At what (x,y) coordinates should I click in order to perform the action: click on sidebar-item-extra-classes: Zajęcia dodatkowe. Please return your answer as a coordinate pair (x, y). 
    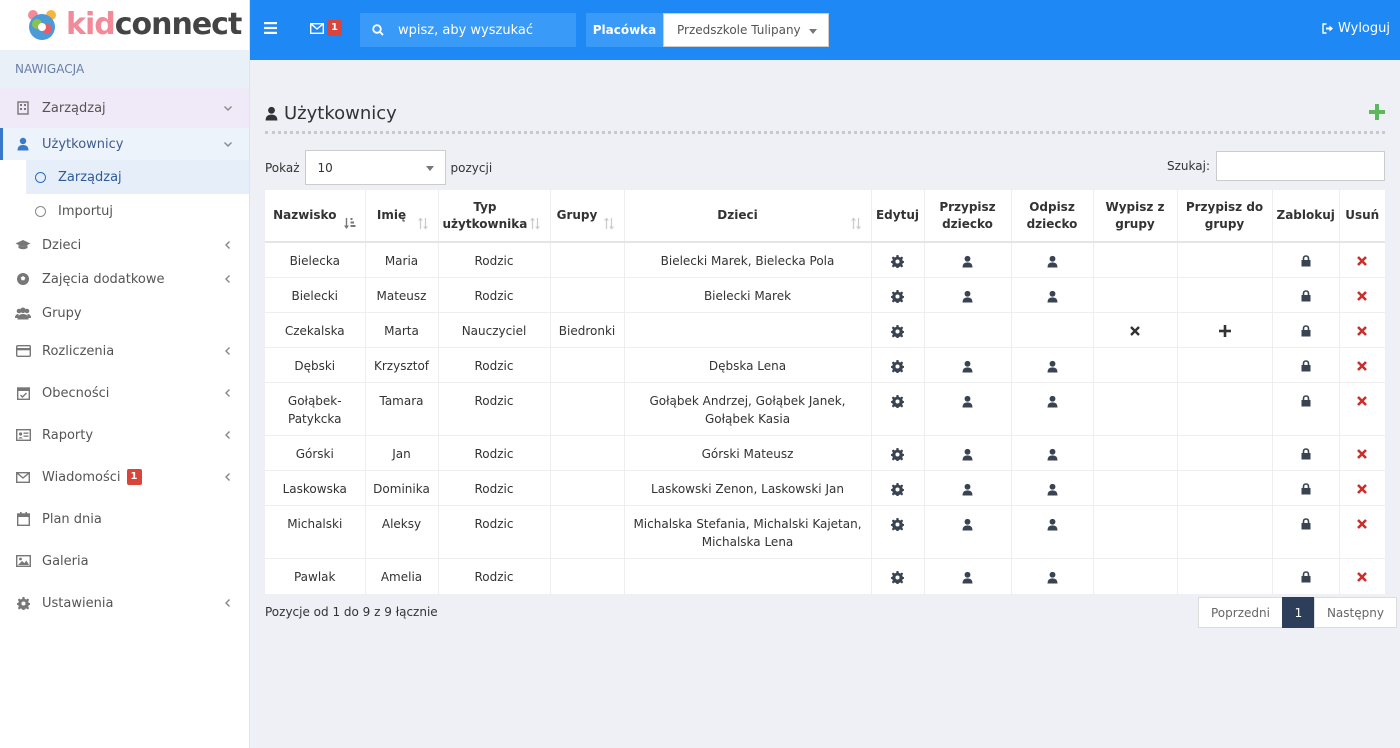
    Looking at the image, I should click on (124, 279).